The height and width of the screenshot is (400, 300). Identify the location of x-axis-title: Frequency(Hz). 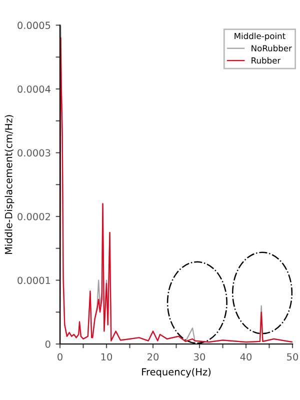
(176, 373).